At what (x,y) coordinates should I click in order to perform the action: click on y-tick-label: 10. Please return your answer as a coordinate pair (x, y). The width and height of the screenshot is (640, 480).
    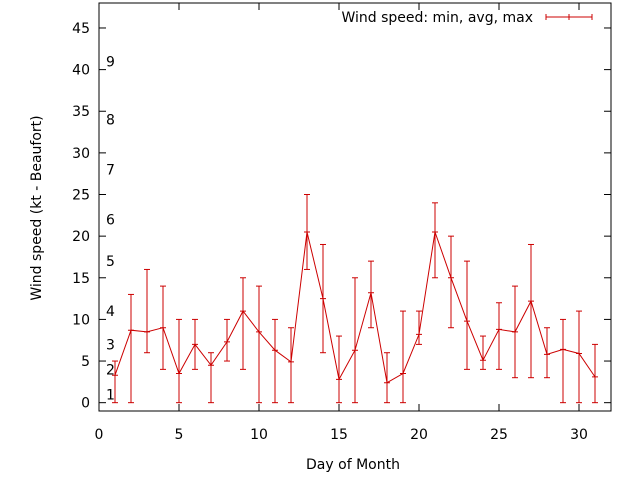
    Looking at the image, I should click on (81, 320).